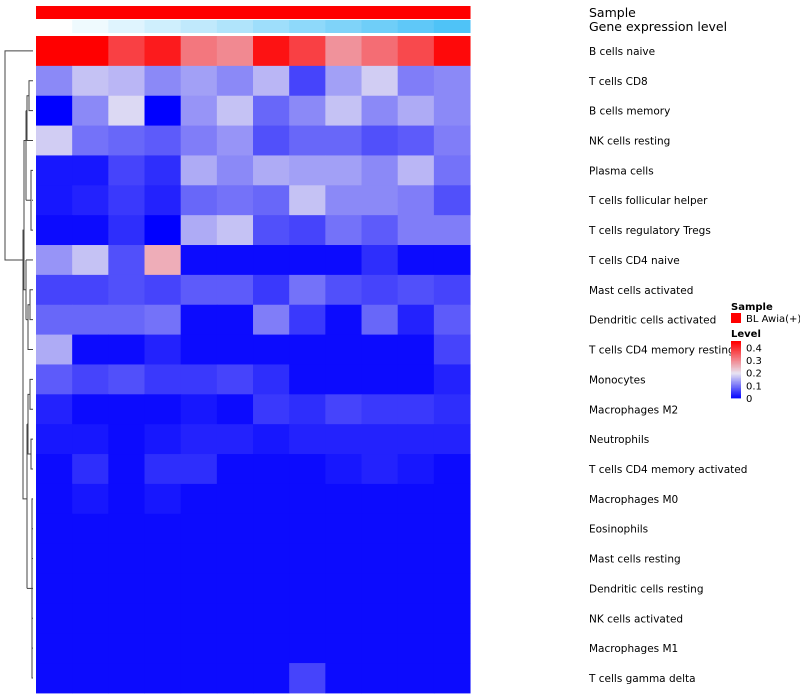  Describe the element at coordinates (648, 201) in the screenshot. I see `row-label: T cells follicular helper` at that location.